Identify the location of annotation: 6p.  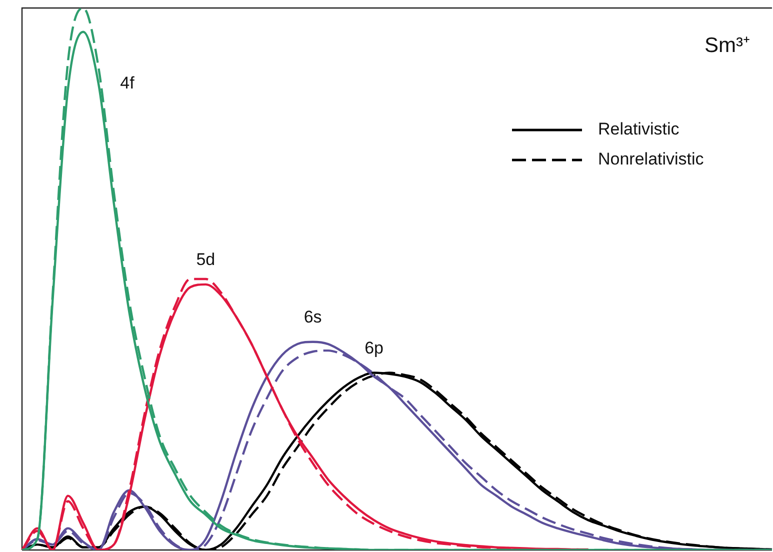
(374, 348).